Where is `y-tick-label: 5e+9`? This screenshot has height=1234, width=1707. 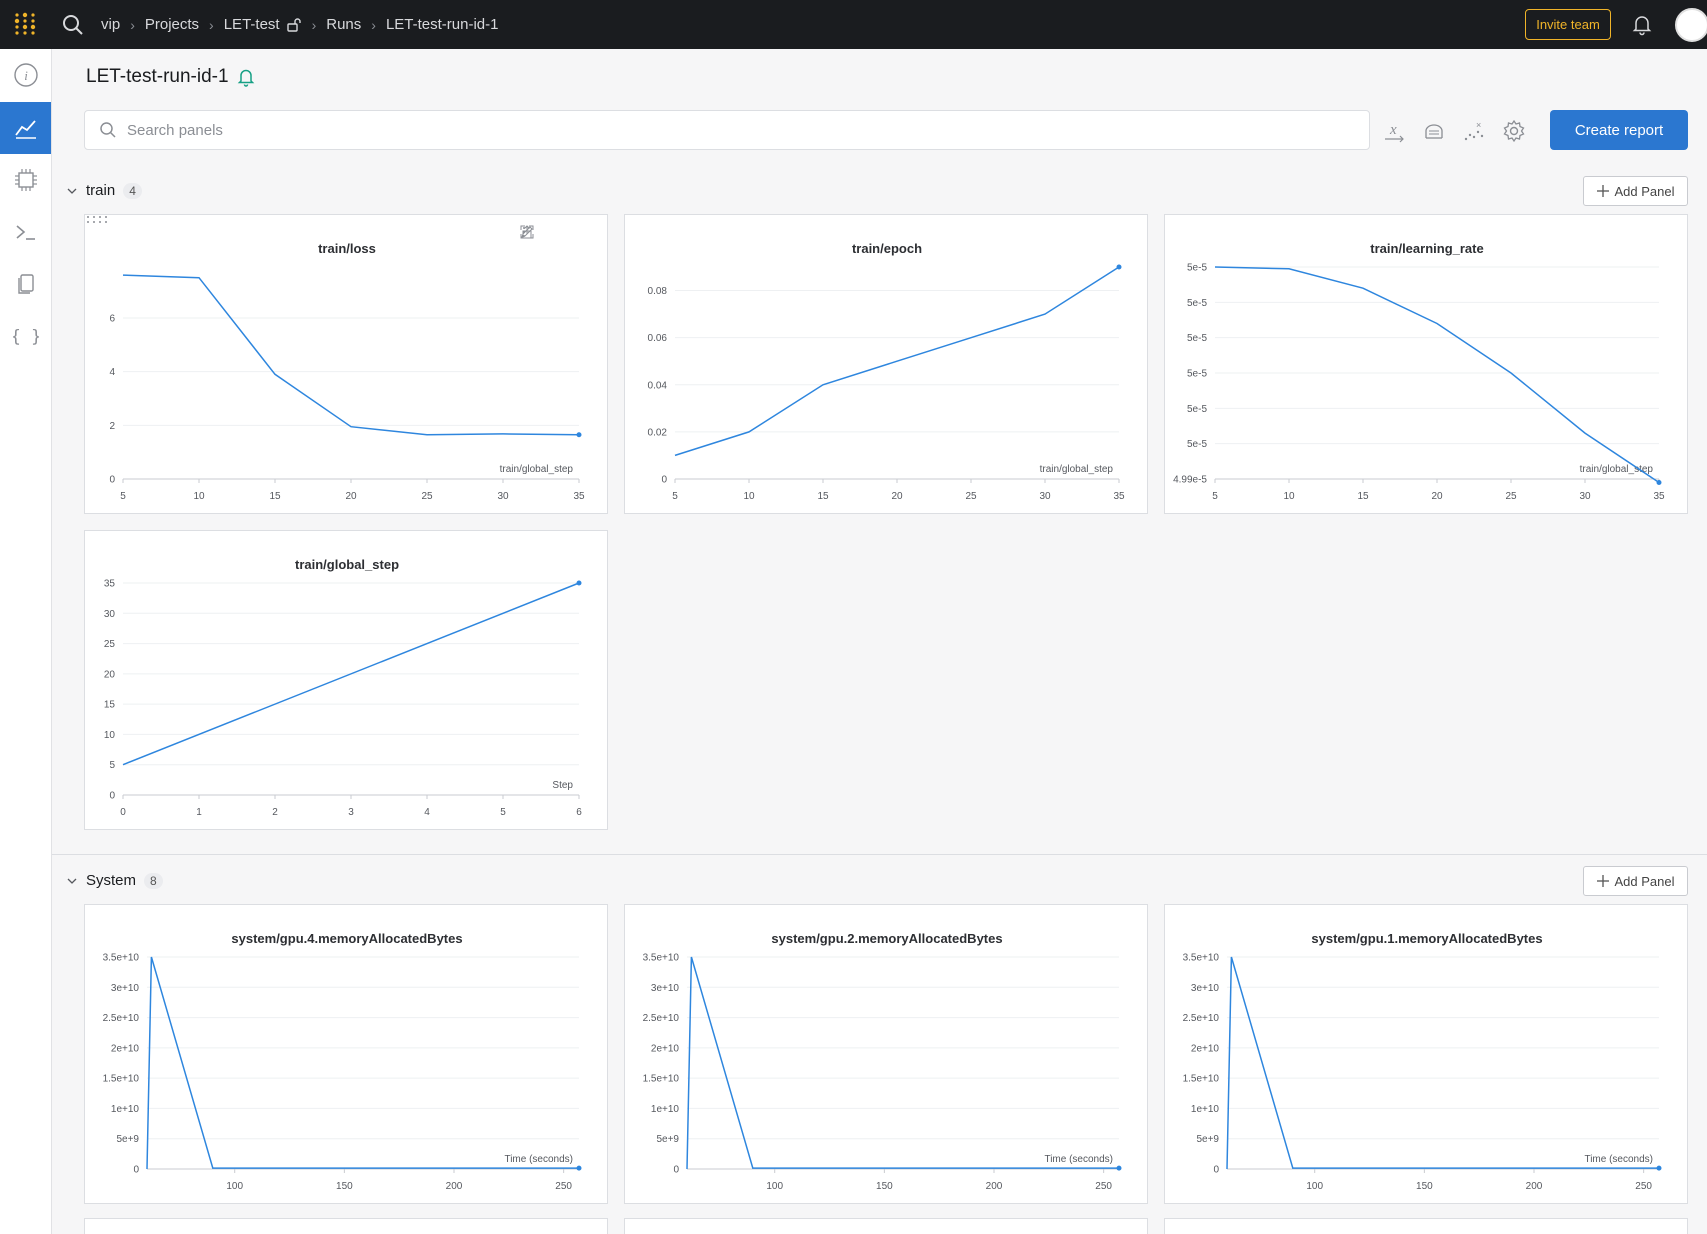
y-tick-label: 5e+9 is located at coordinates (1207, 1139).